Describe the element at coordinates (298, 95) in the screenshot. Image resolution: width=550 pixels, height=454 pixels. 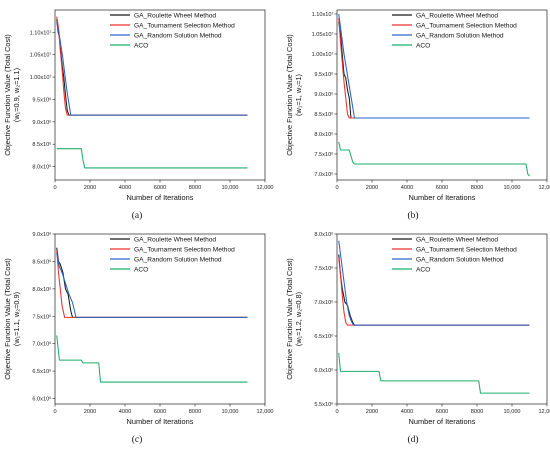
I see `y-axis-sublabel: (w₁=1, w₂=1)` at that location.